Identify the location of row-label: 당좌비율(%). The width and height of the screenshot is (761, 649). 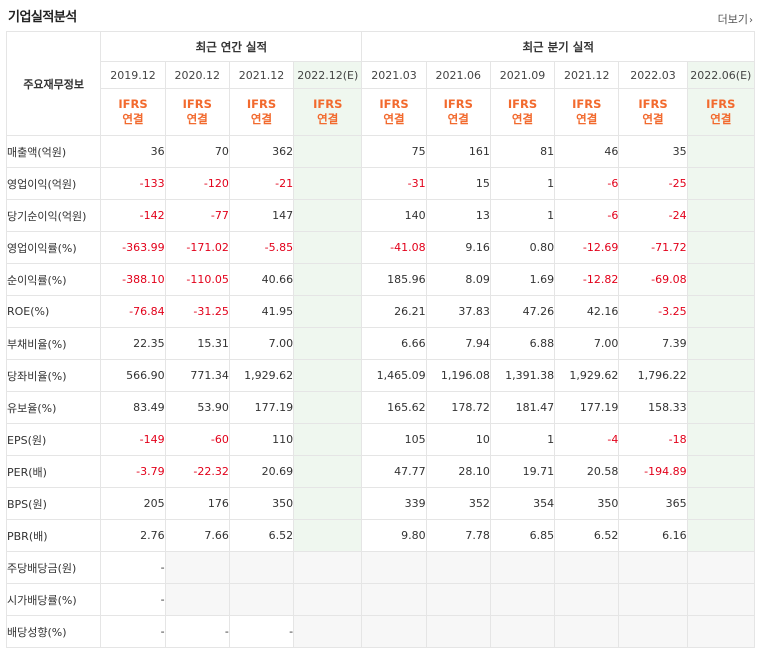
(53, 375).